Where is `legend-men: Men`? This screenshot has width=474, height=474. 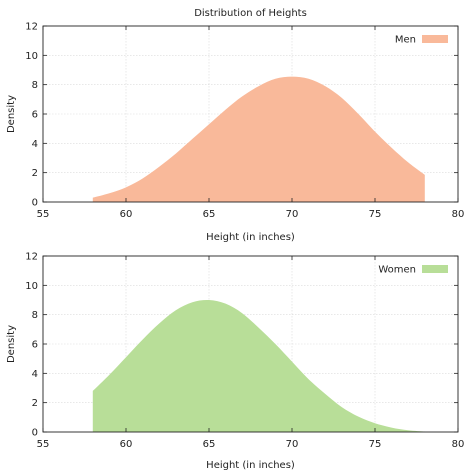
legend-men: Men is located at coordinates (421, 40).